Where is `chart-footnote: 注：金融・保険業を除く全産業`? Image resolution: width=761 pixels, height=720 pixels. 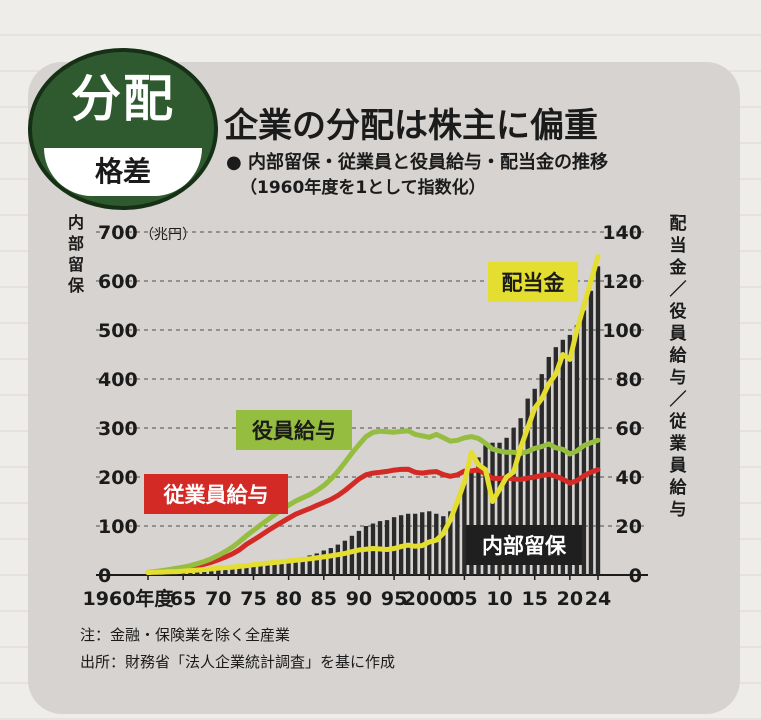 chart-footnote: 注：金融・保険業を除く全産業 is located at coordinates (185, 635).